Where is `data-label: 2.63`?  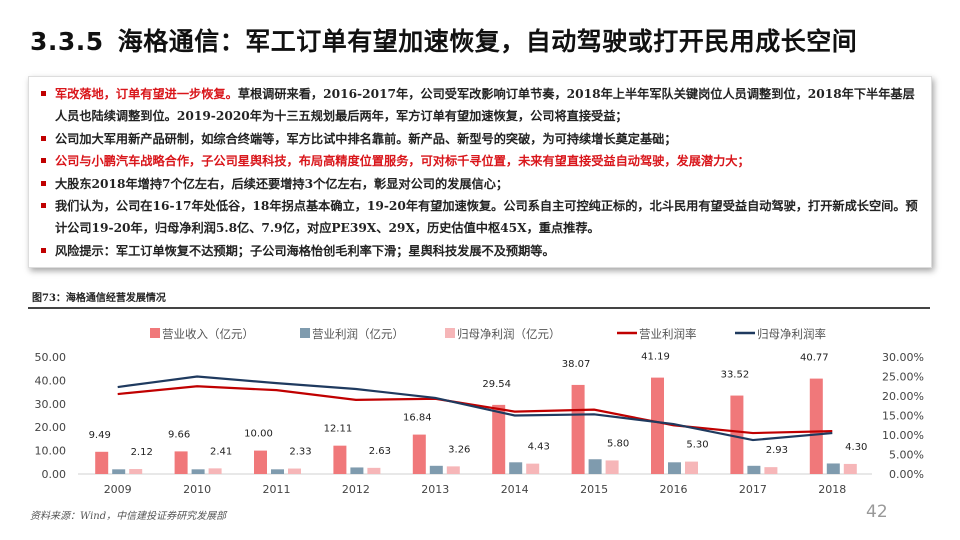
data-label: 2.63 is located at coordinates (380, 451).